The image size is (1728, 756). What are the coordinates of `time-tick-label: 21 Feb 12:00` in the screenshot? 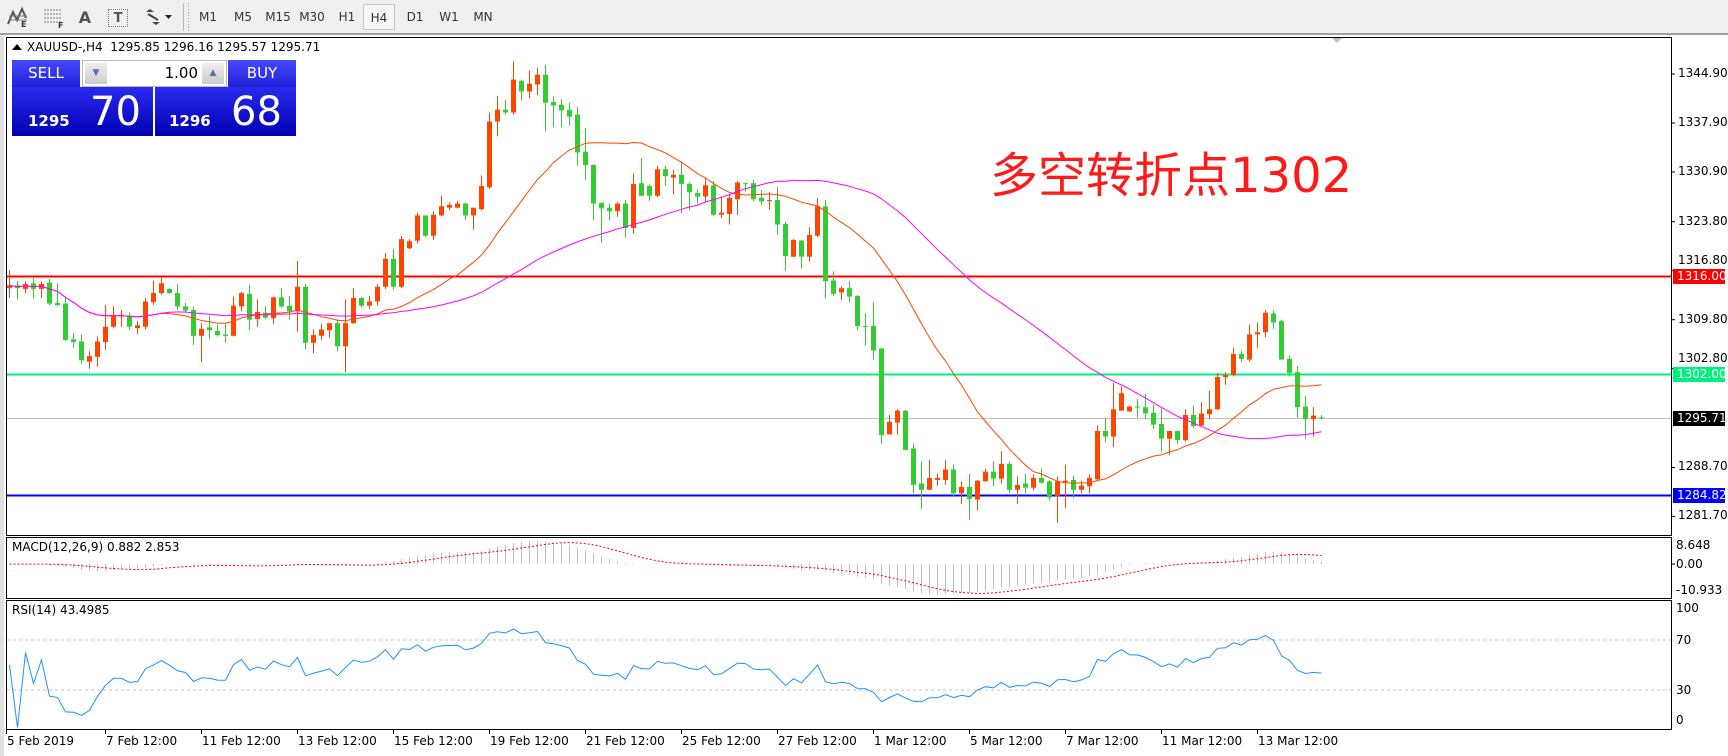 It's located at (625, 741).